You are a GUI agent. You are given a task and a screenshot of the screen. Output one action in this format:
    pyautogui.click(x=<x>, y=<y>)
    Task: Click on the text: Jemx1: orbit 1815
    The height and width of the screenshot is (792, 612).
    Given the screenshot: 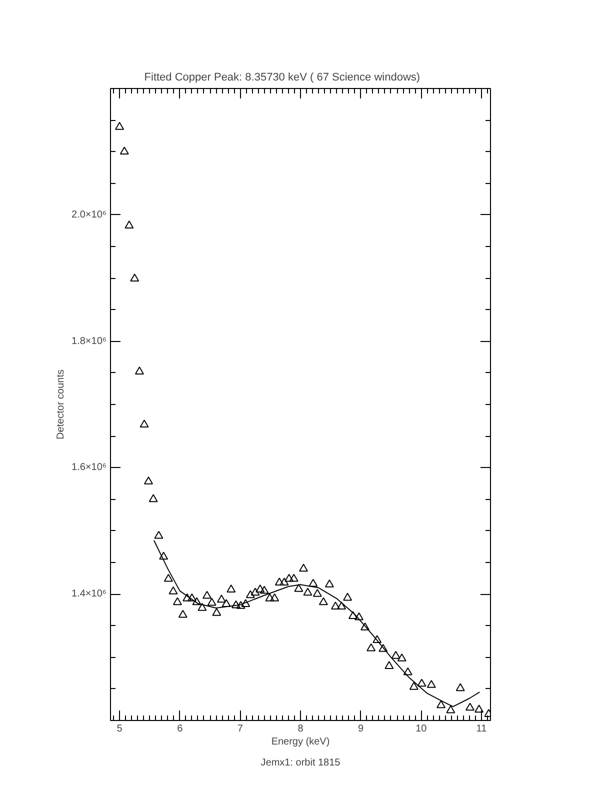 What is the action you would take?
    pyautogui.click(x=300, y=763)
    